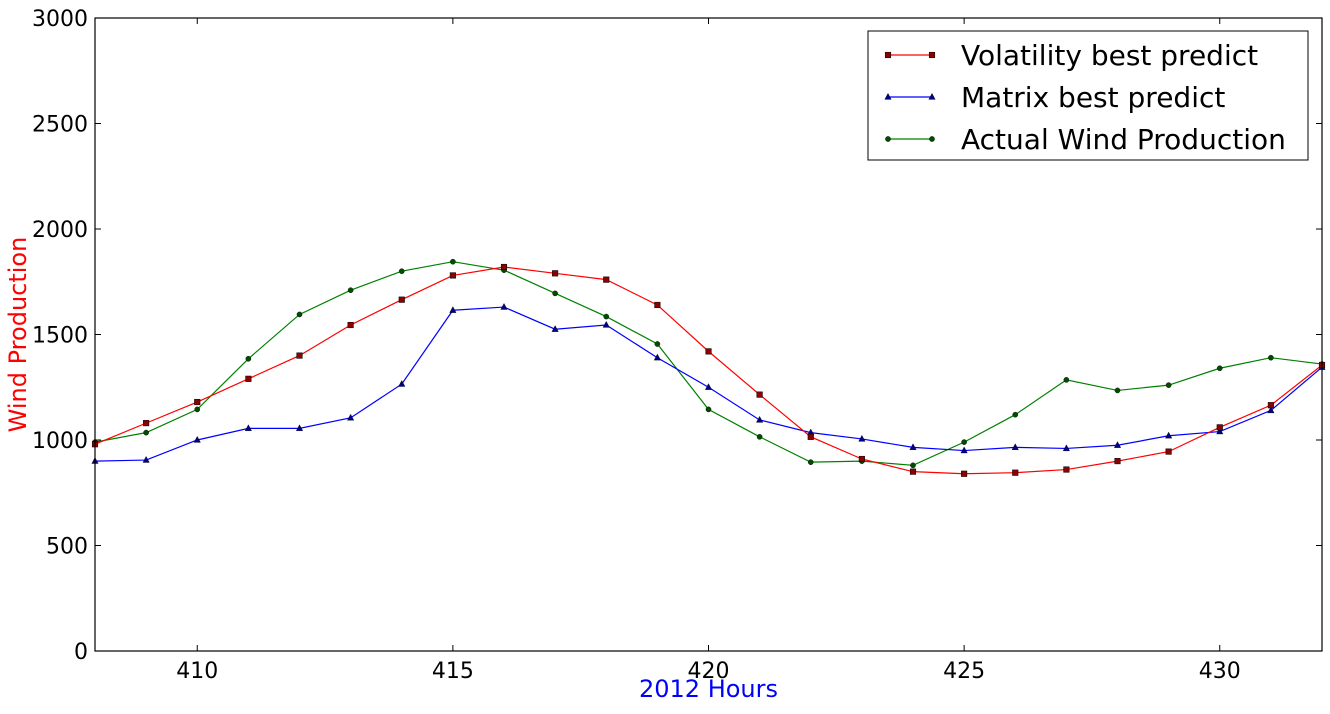 This screenshot has width=1330, height=714. I want to click on y-tick-label: 1000, so click(60, 441).